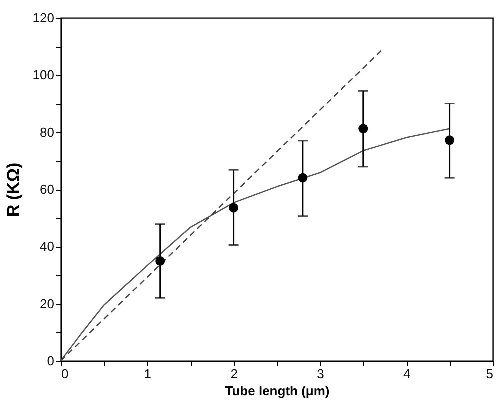 The image size is (502, 402). Describe the element at coordinates (43, 75) in the screenshot. I see `y-tick-label: 100` at that location.